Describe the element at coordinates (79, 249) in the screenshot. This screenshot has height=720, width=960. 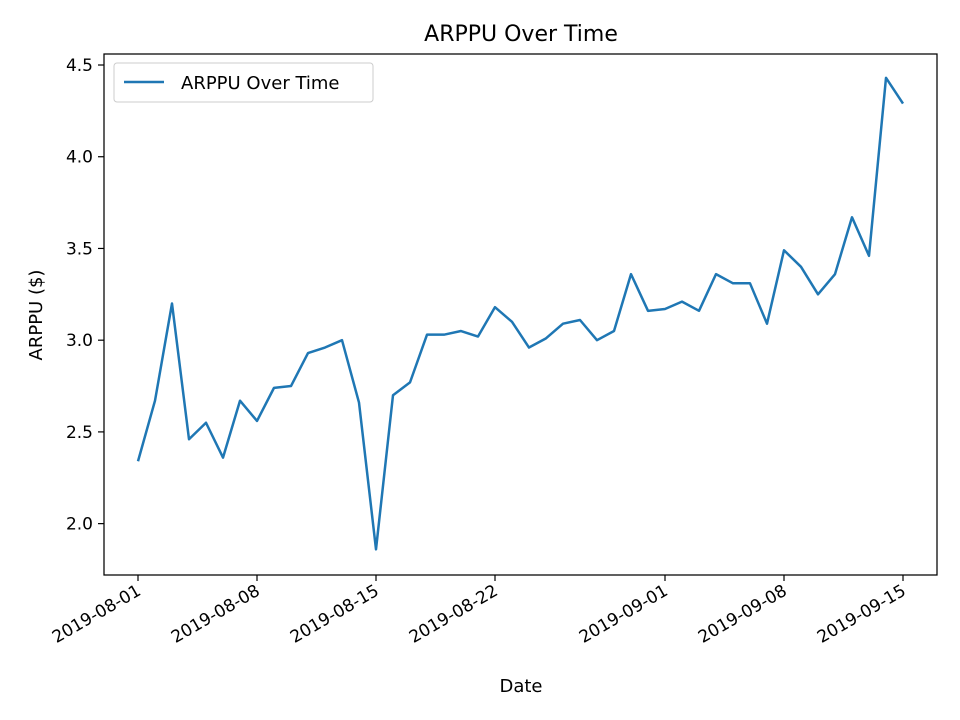
I see `y-tick-label: 3.5` at that location.